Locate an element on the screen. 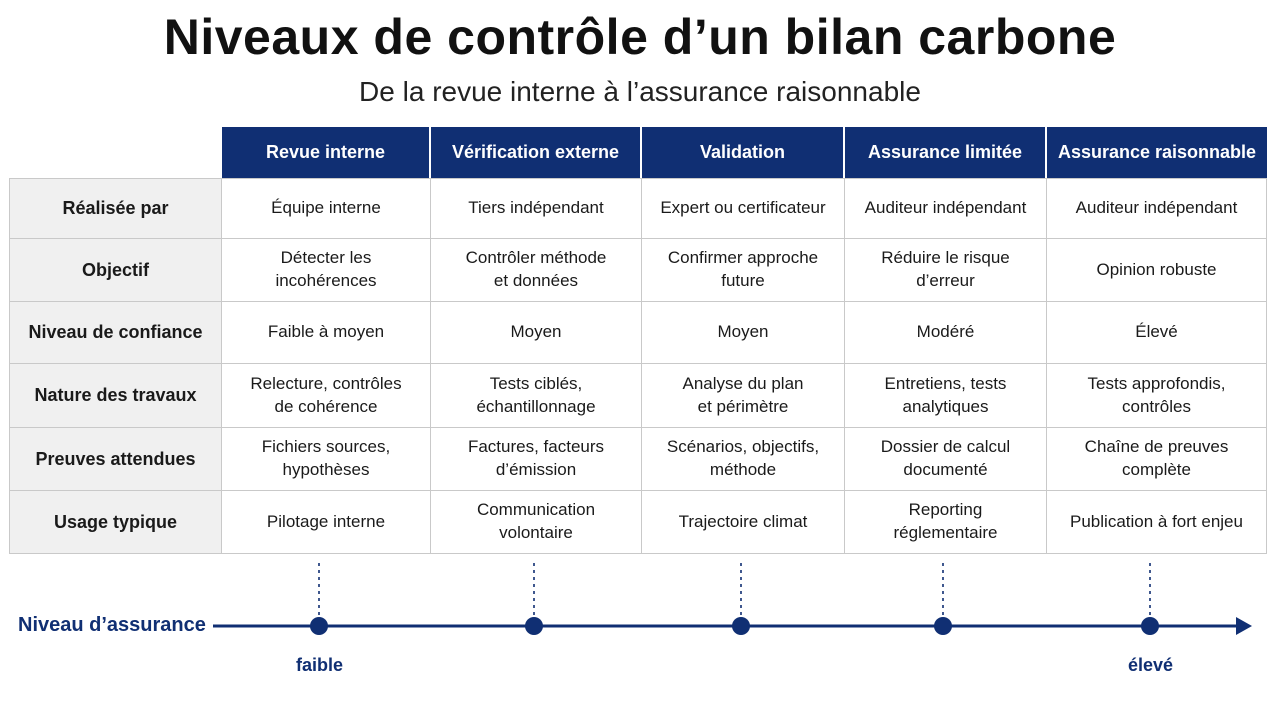 The image size is (1280, 702). table-cell: Modéré is located at coordinates (946, 333).